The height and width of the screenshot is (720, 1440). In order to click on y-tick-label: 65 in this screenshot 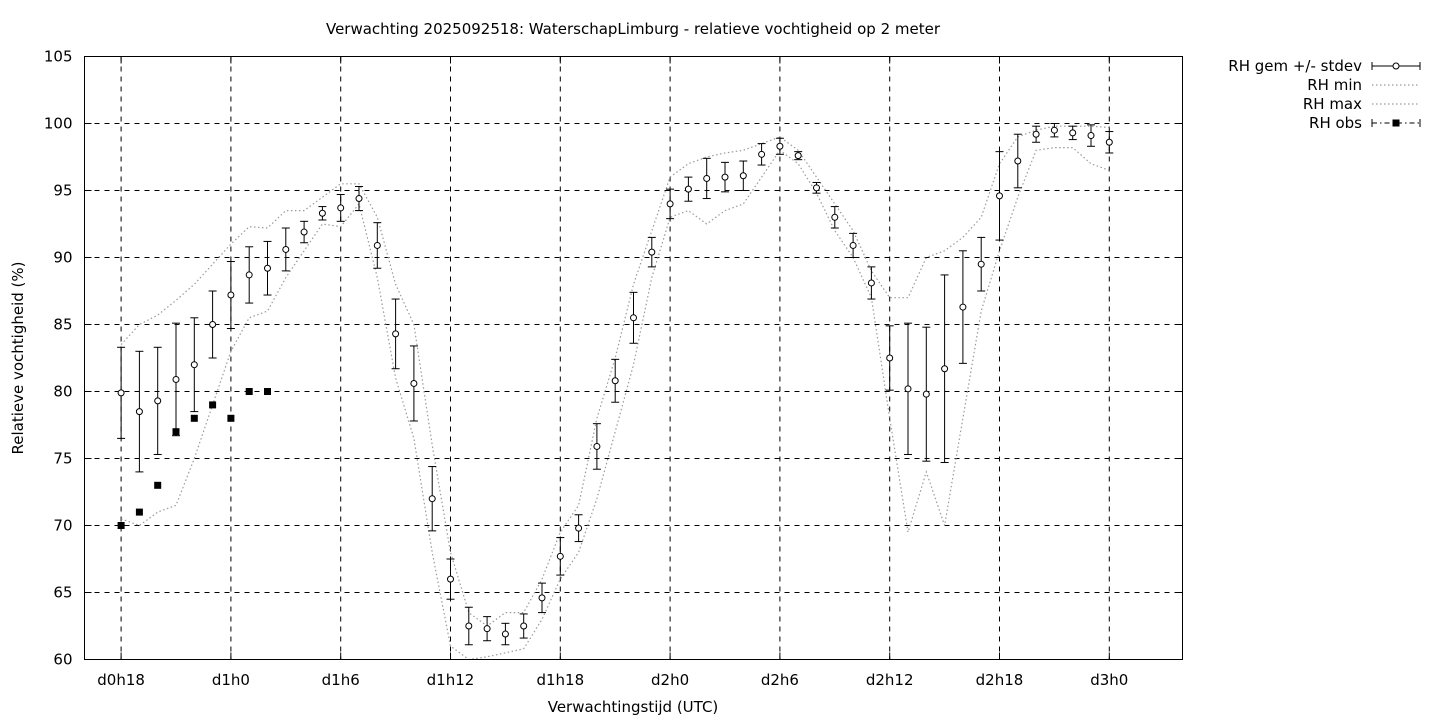, I will do `click(62, 593)`.